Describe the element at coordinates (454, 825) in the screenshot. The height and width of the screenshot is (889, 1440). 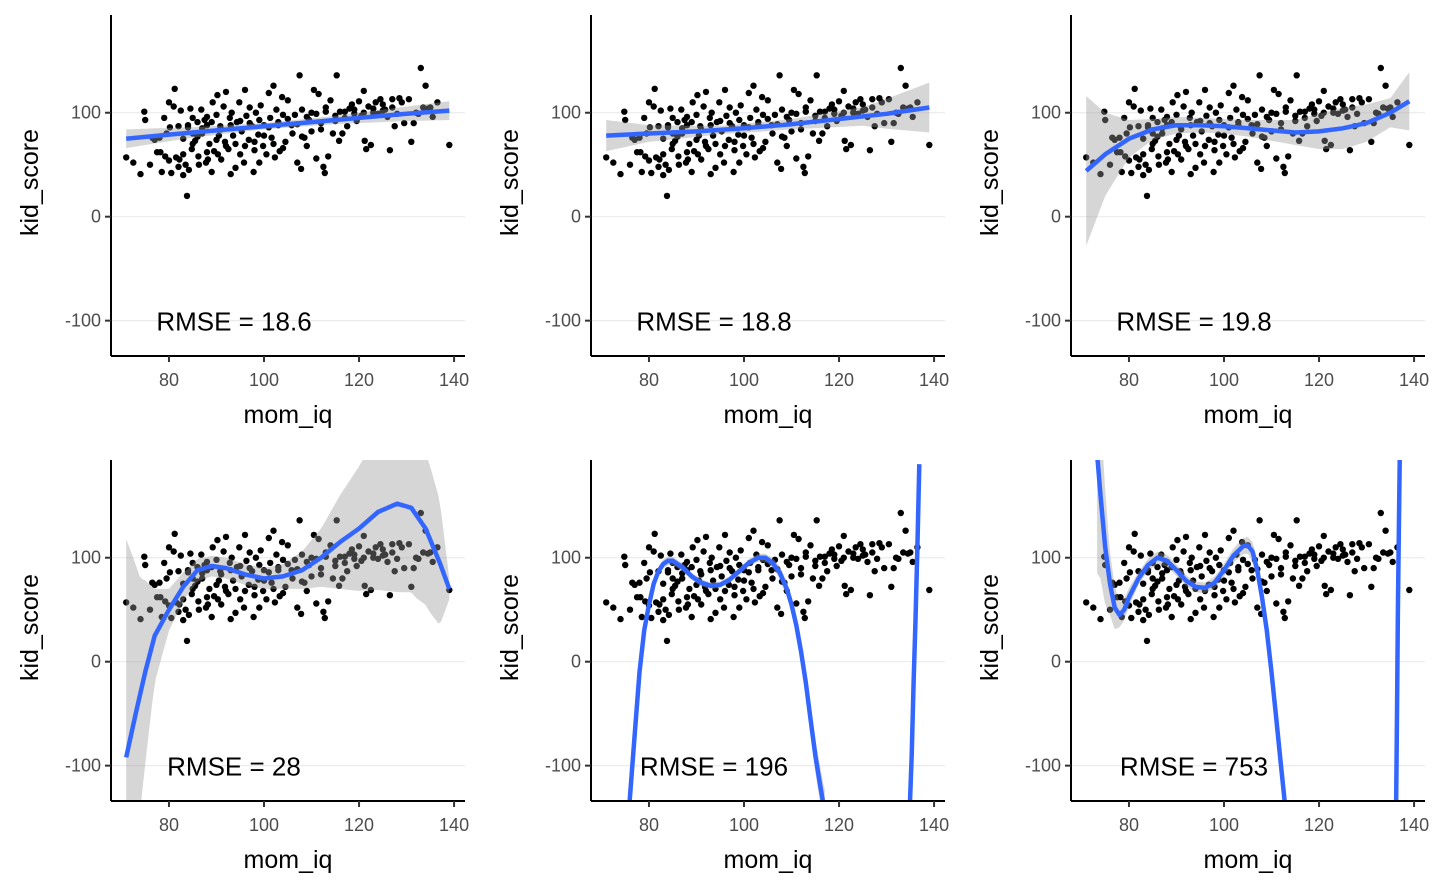
I see `x-tick-label: 140` at that location.